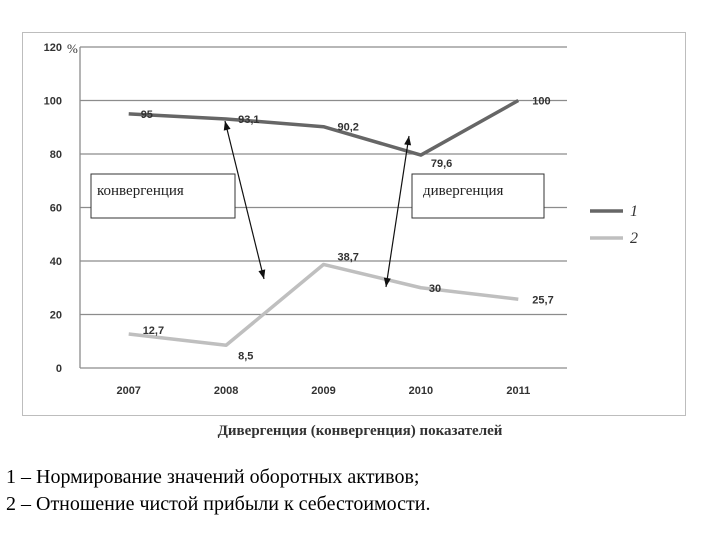 This screenshot has width=720, height=540. I want to click on x-tick-labels: 2007 2008 2009 2010 2011, so click(323, 391).